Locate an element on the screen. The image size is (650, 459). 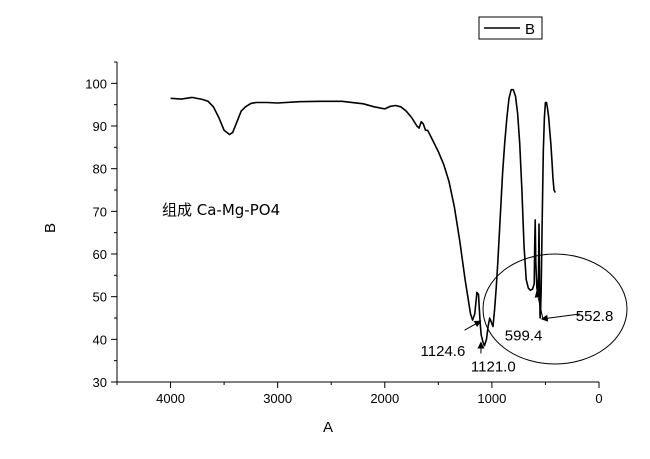
x-tick-label: 1000 is located at coordinates (491, 398).